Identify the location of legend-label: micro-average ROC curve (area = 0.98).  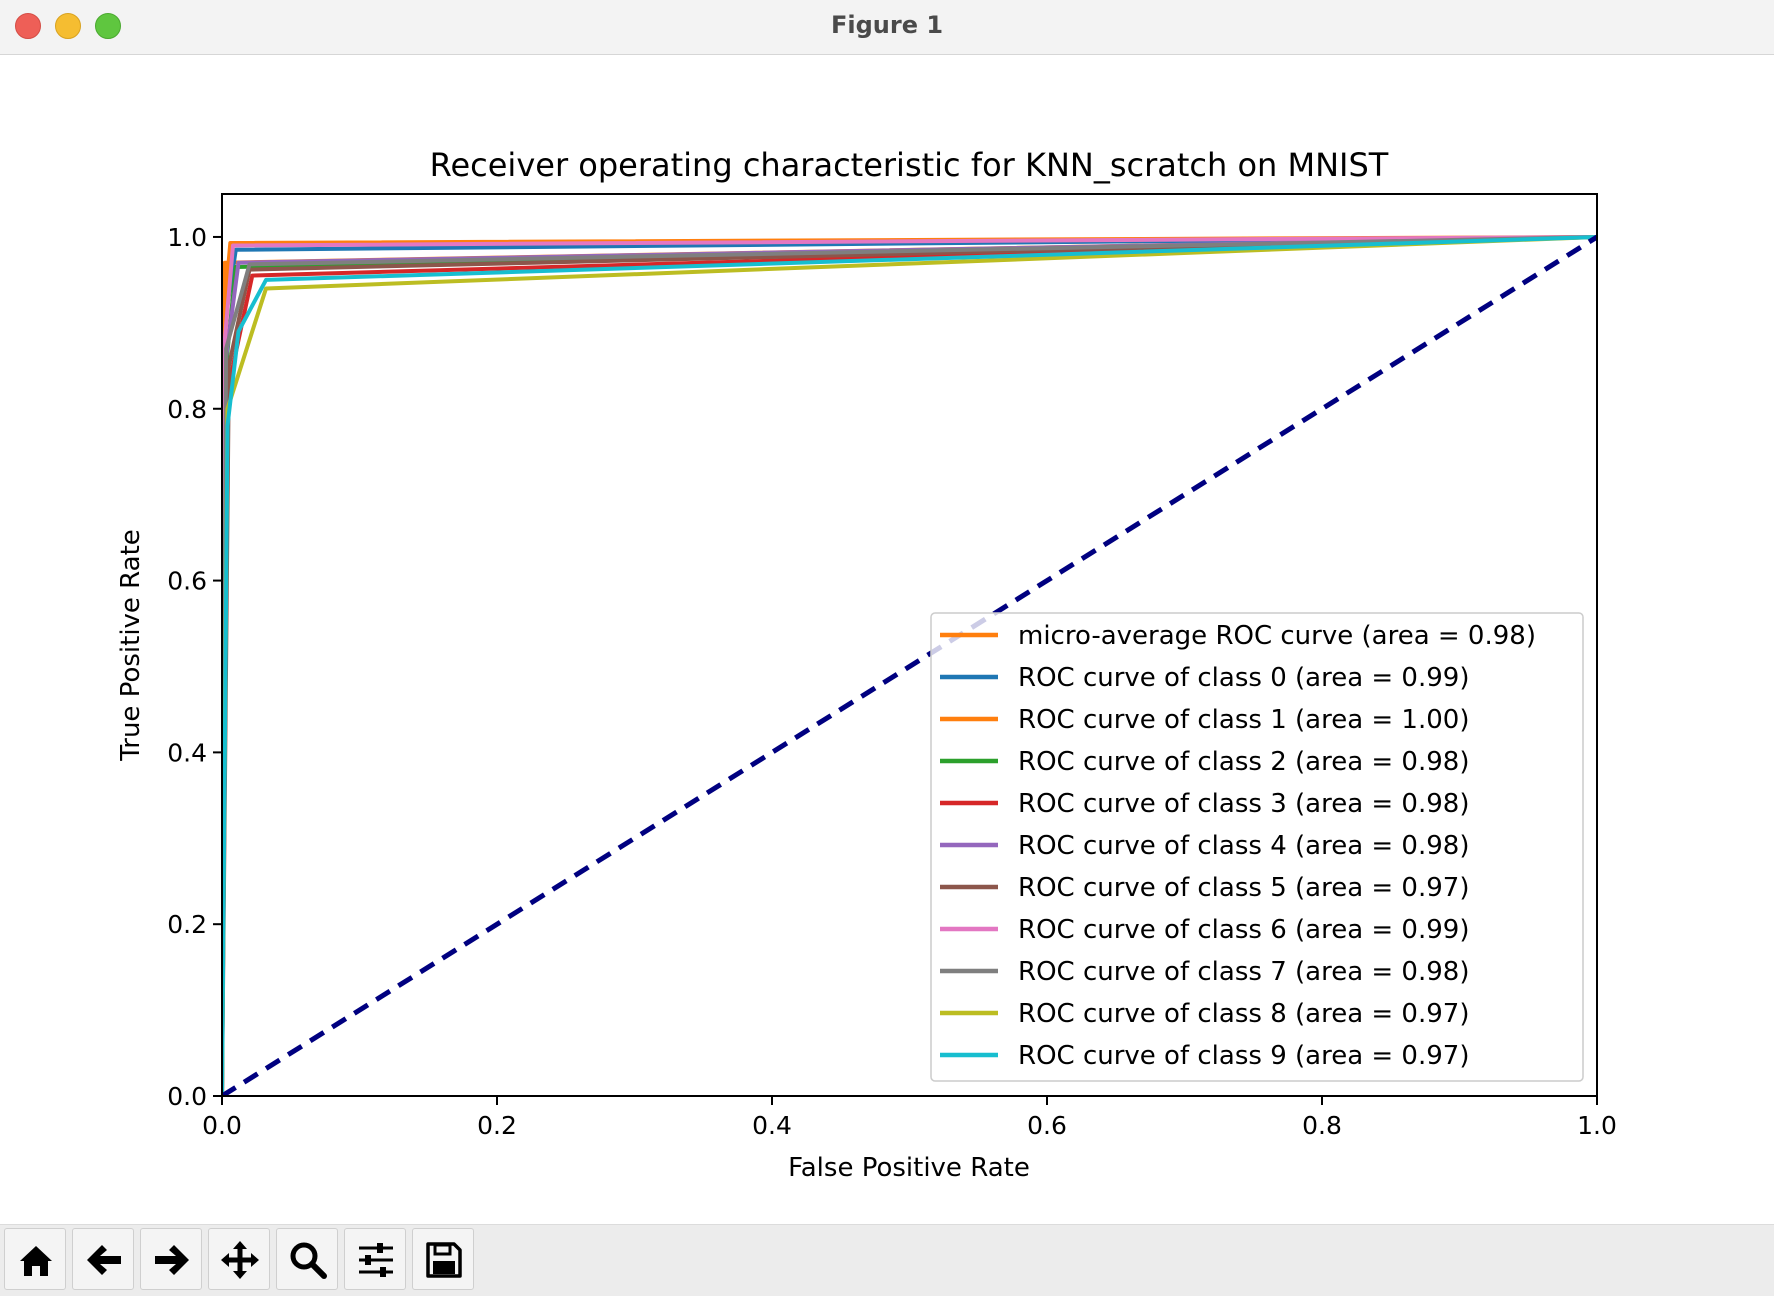
(1277, 636).